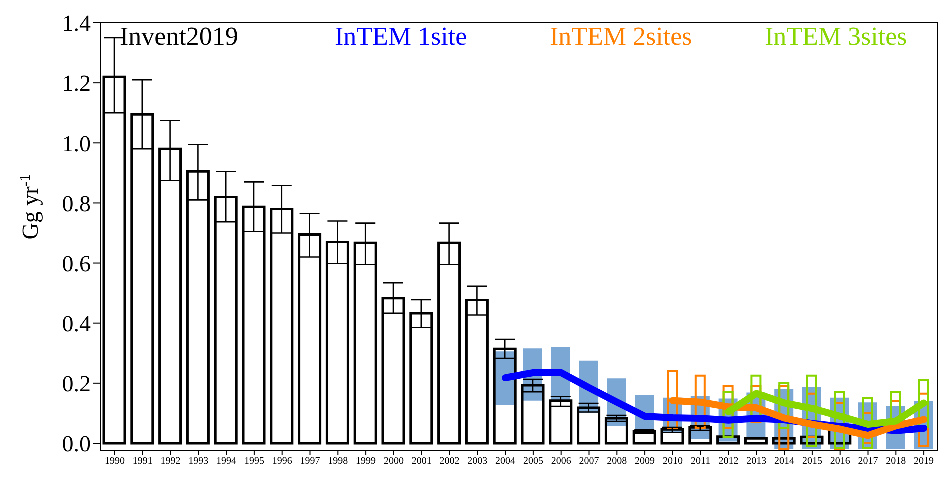  What do you see at coordinates (170, 462) in the screenshot?
I see `x-tick-label: 1992` at bounding box center [170, 462].